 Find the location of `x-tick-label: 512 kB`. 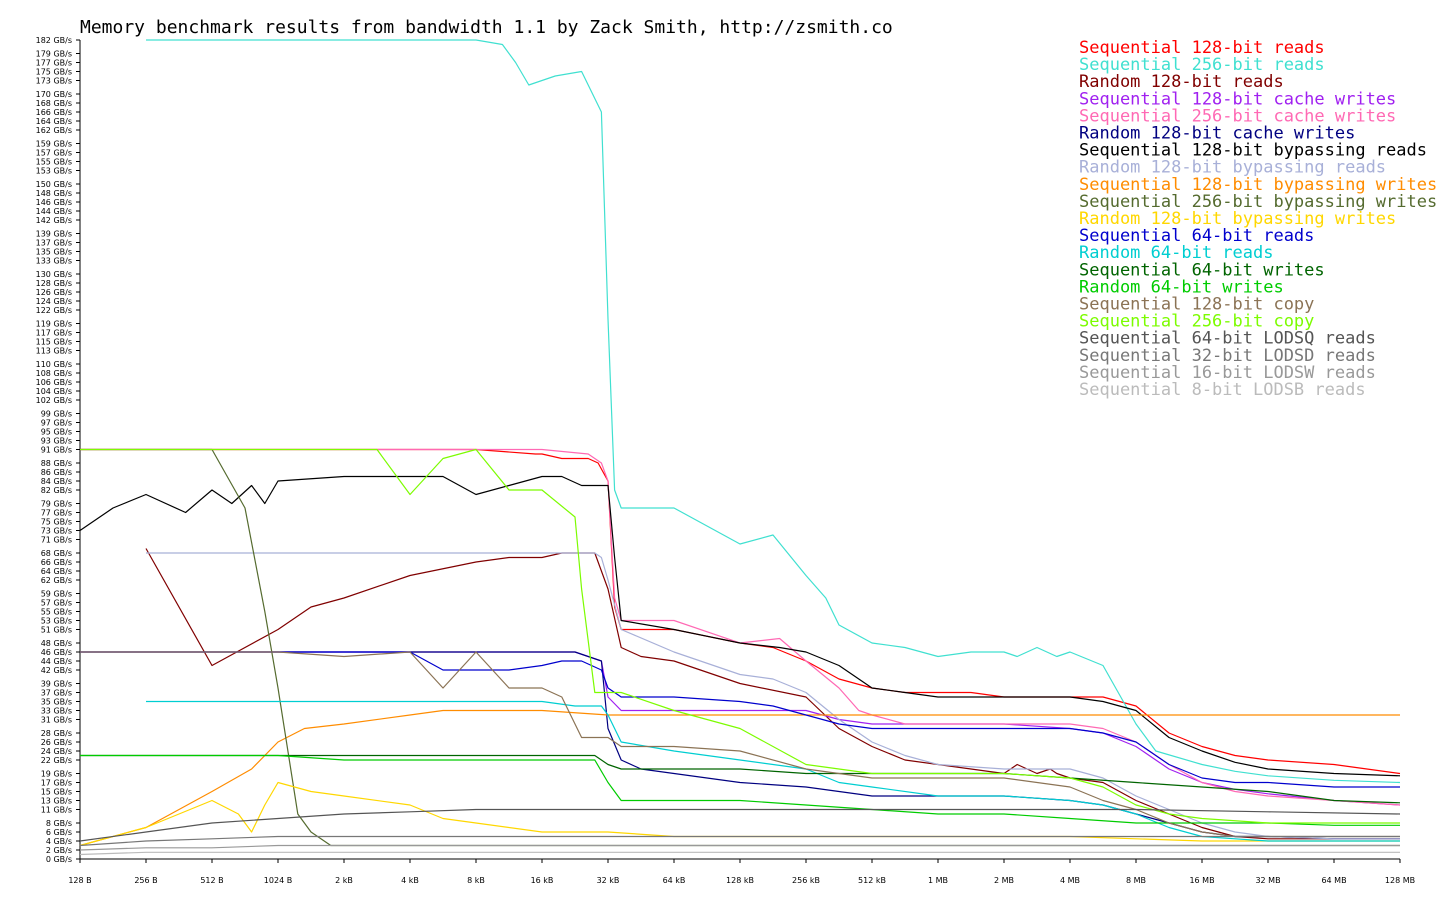

x-tick-label: 512 kB is located at coordinates (872, 880).